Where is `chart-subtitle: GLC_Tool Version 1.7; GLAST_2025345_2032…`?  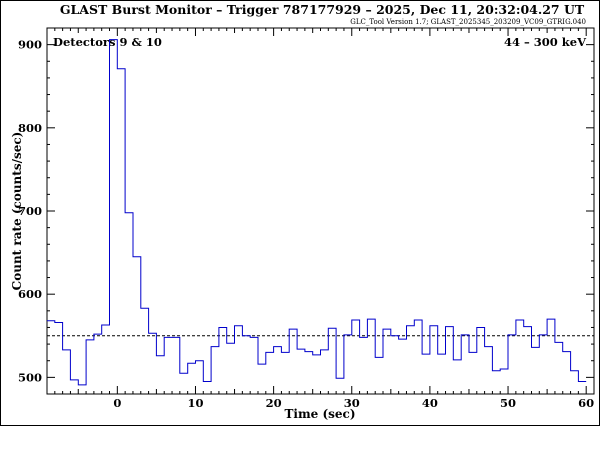 chart-subtitle: GLC_Tool Version 1.7; GLAST_2025345_2032… is located at coordinates (468, 22).